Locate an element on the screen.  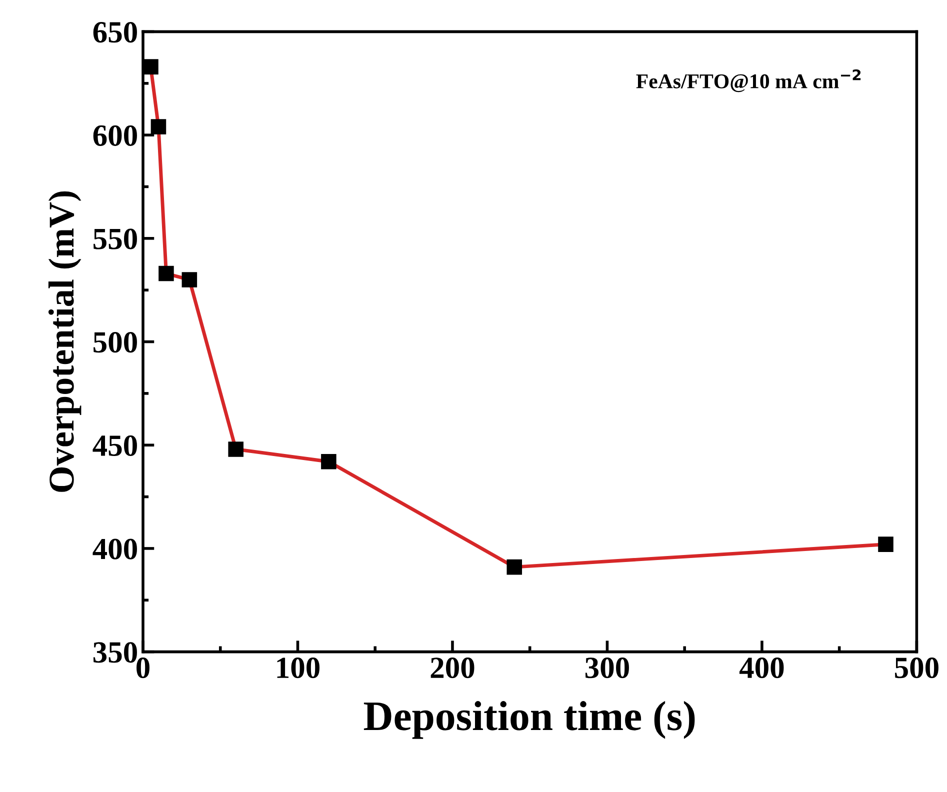
y-tick-label: 550 is located at coordinates (115, 239).